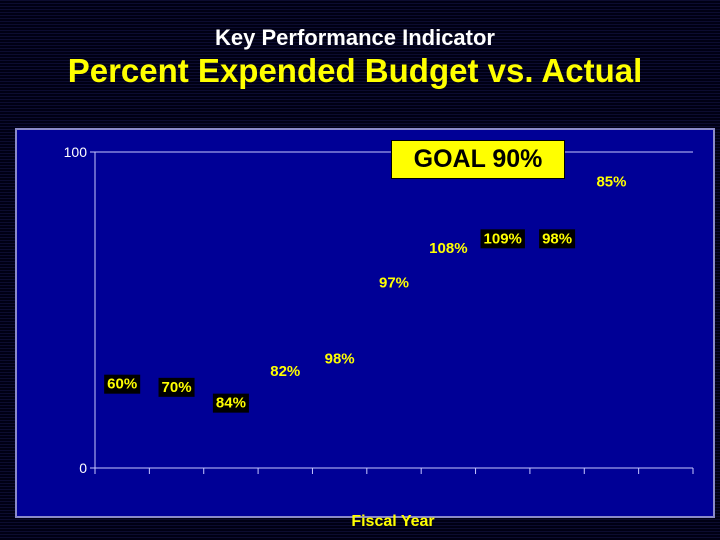 The image size is (720, 540). I want to click on data-label: 108%, so click(448, 248).